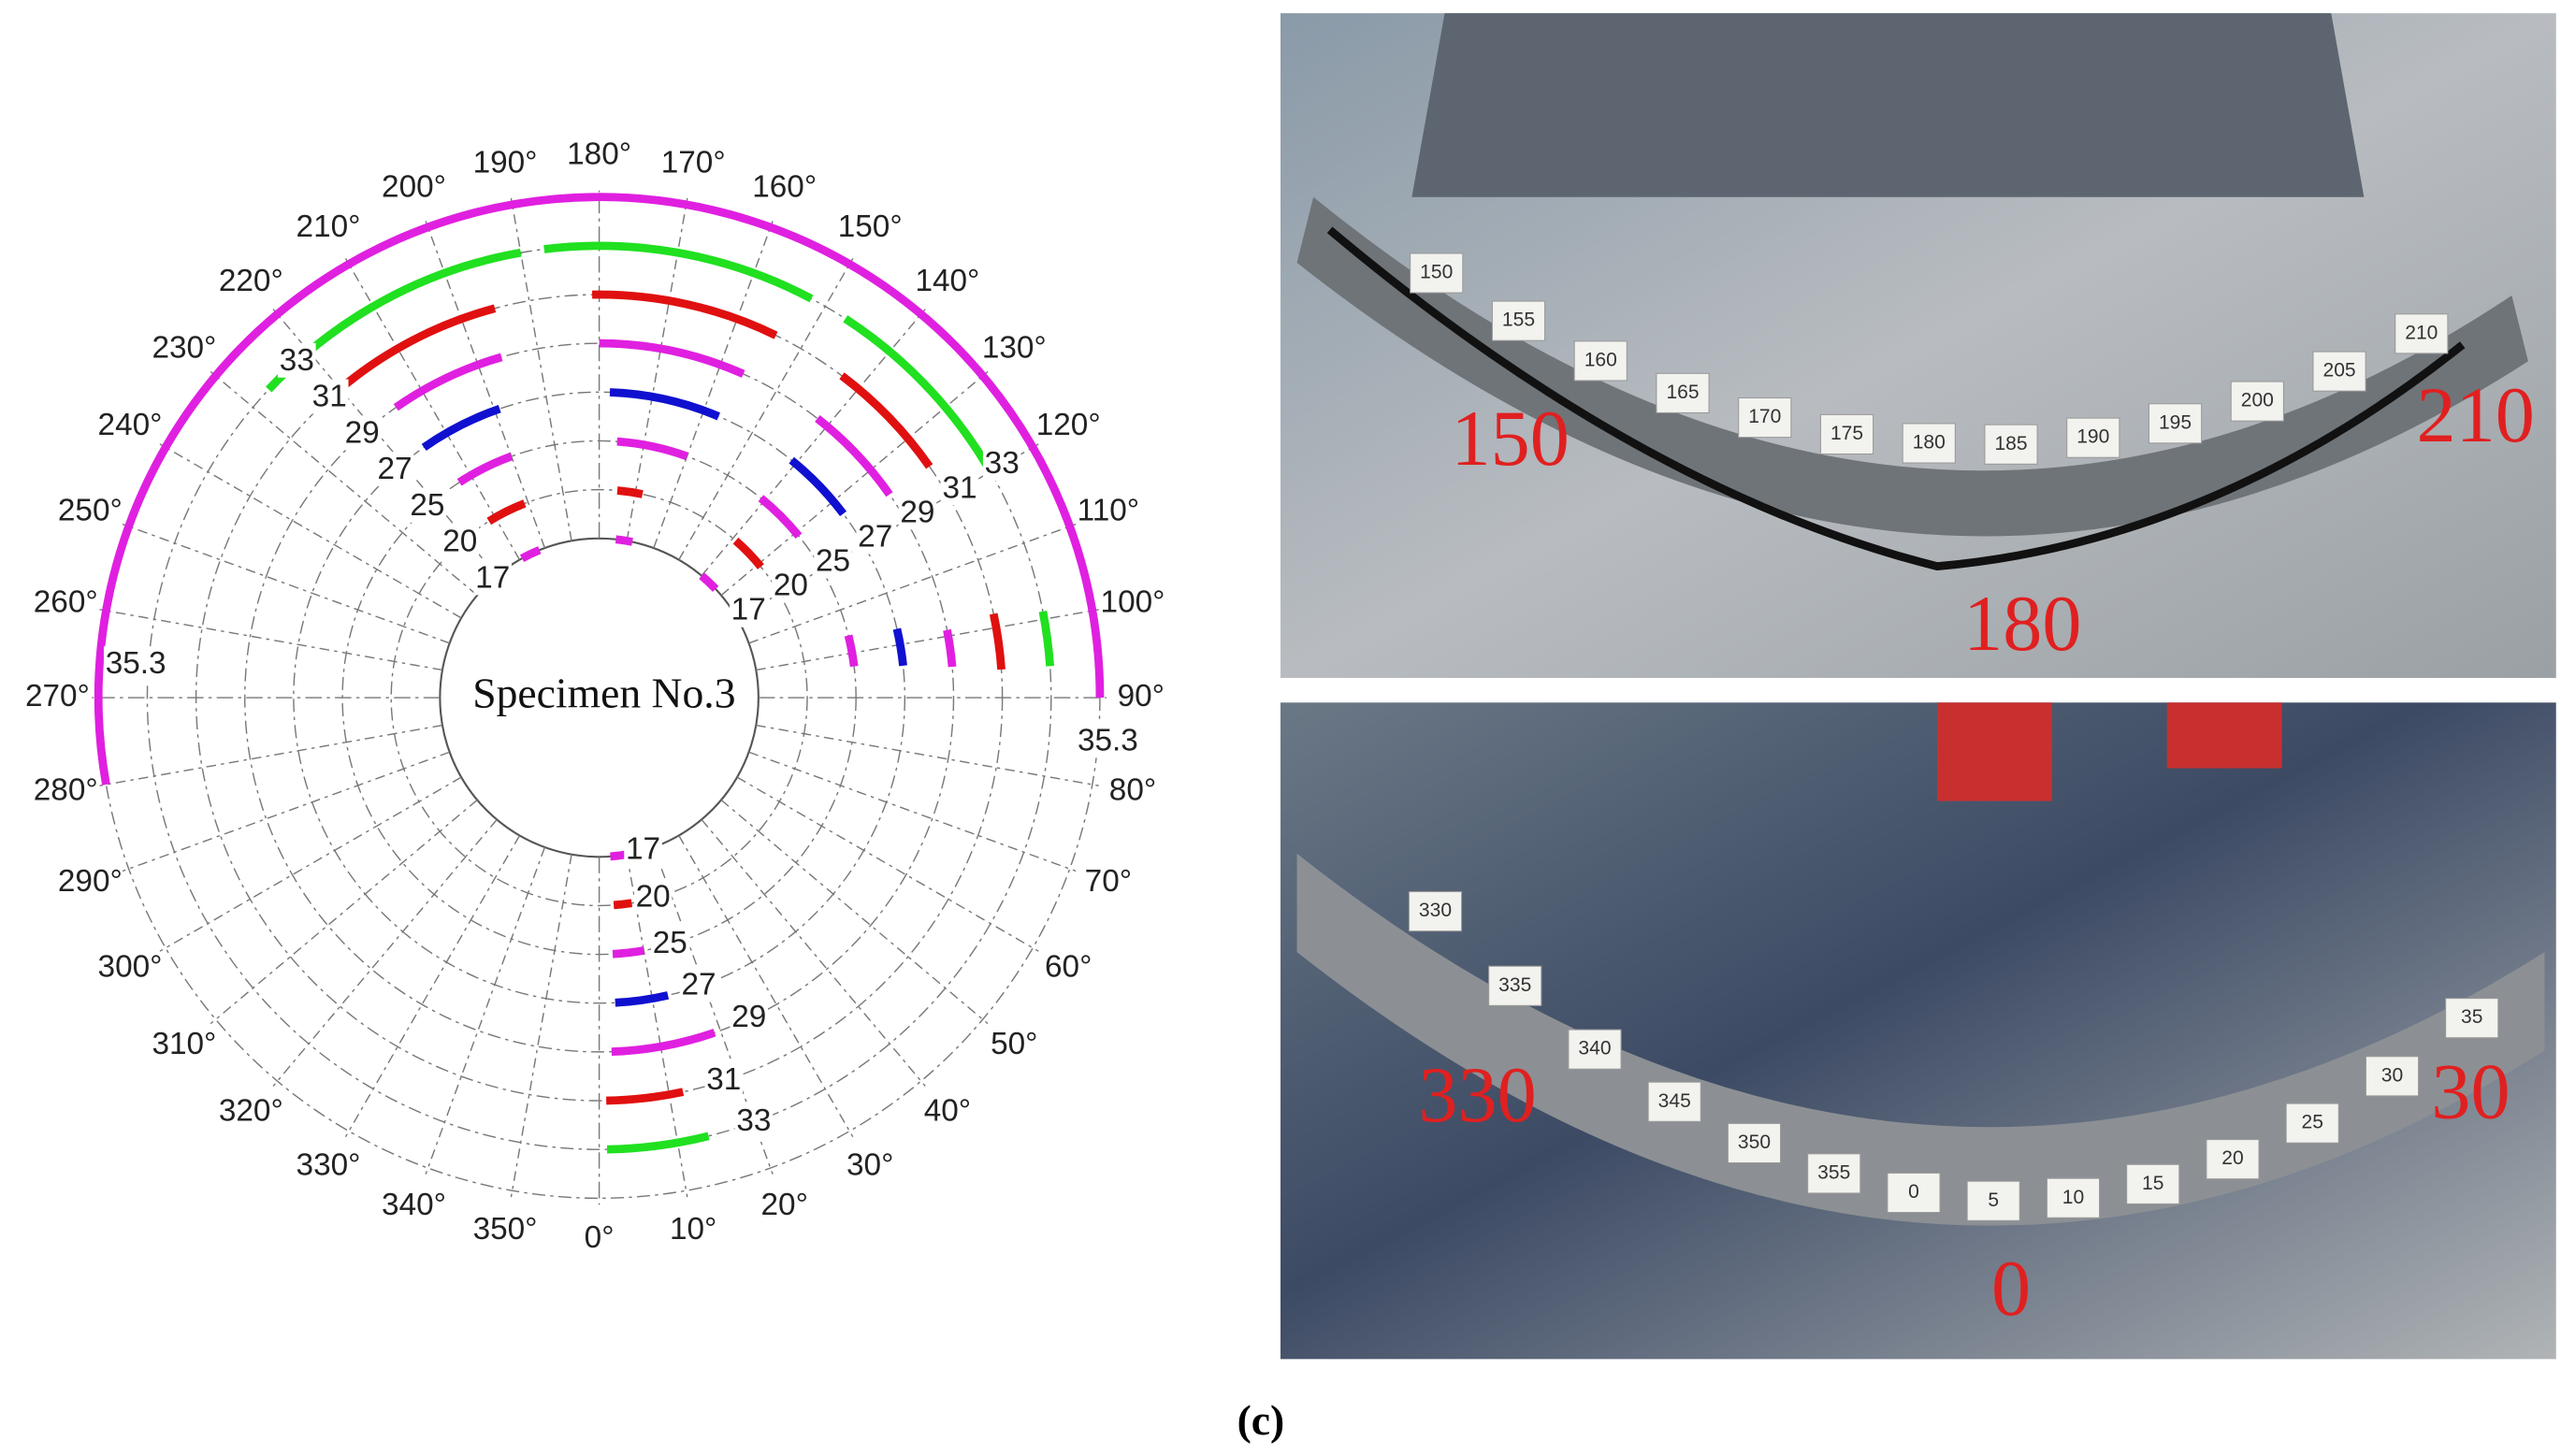 This screenshot has width=2561, height=1456. Describe the element at coordinates (1511, 440) in the screenshot. I see `photo-label: 150` at that location.